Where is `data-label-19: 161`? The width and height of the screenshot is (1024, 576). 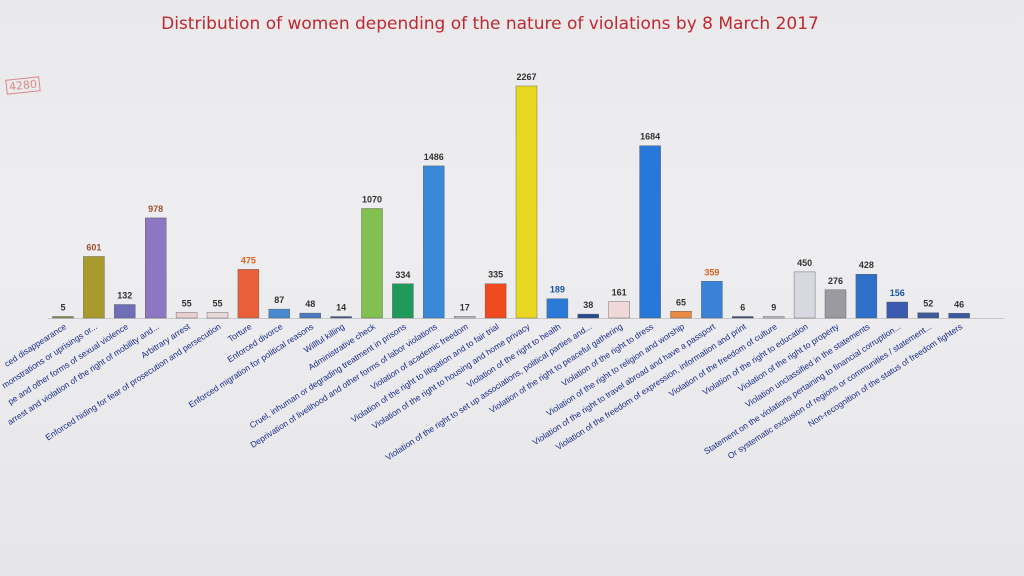 data-label-19: 161 is located at coordinates (619, 293).